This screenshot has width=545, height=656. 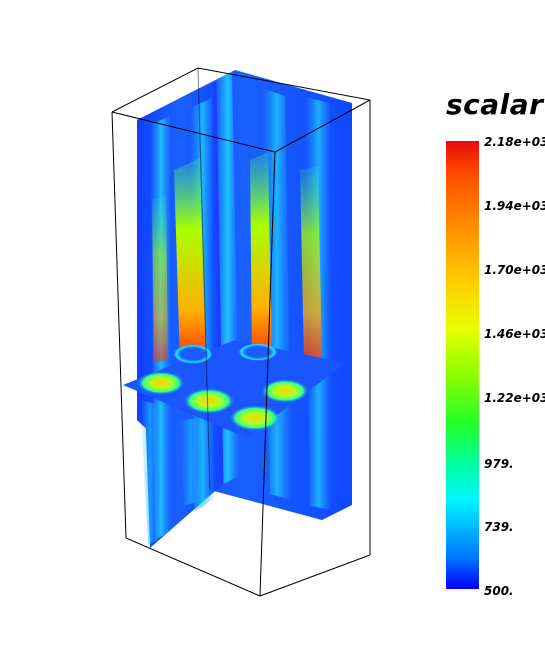 I want to click on colorbar-tick-label: 979., so click(x=499, y=464).